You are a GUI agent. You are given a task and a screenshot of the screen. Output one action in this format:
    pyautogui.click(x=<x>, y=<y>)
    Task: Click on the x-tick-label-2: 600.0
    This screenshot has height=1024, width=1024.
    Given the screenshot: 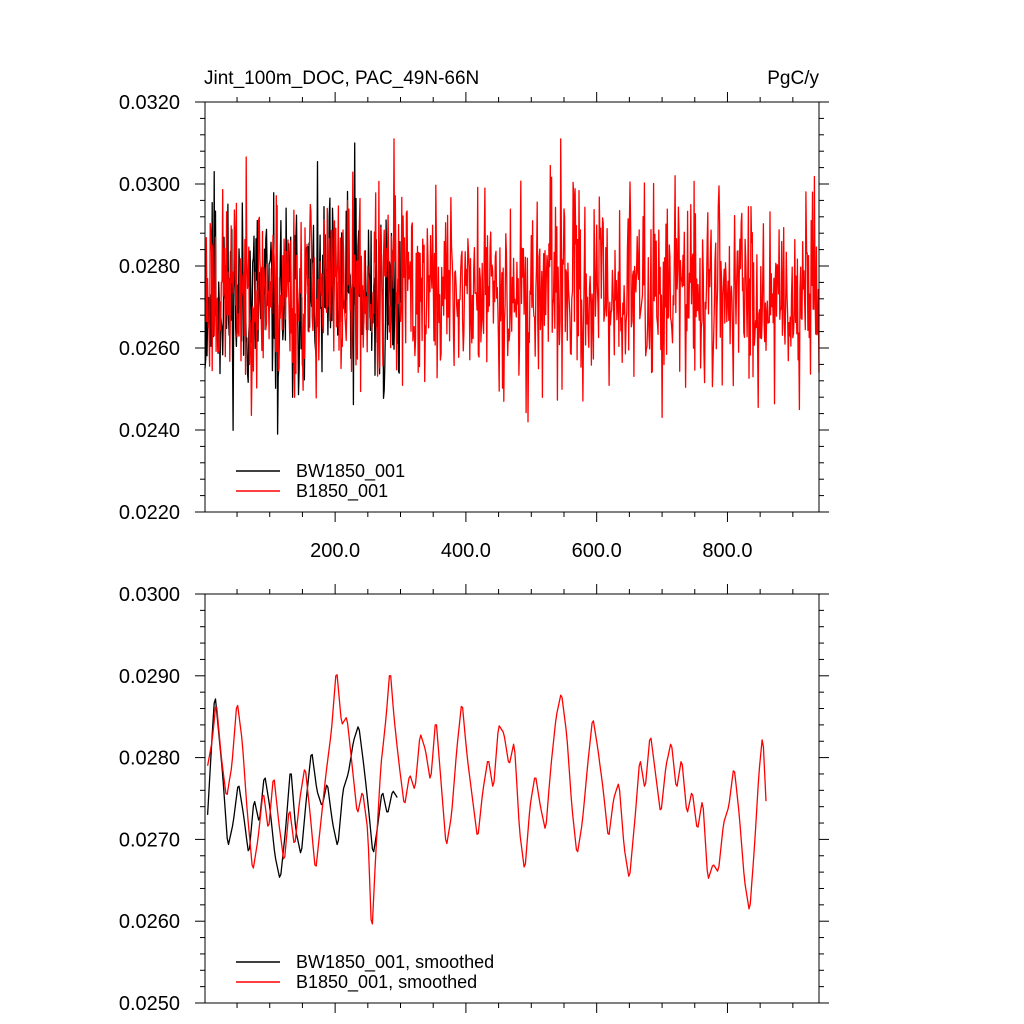 What is the action you would take?
    pyautogui.click(x=597, y=551)
    